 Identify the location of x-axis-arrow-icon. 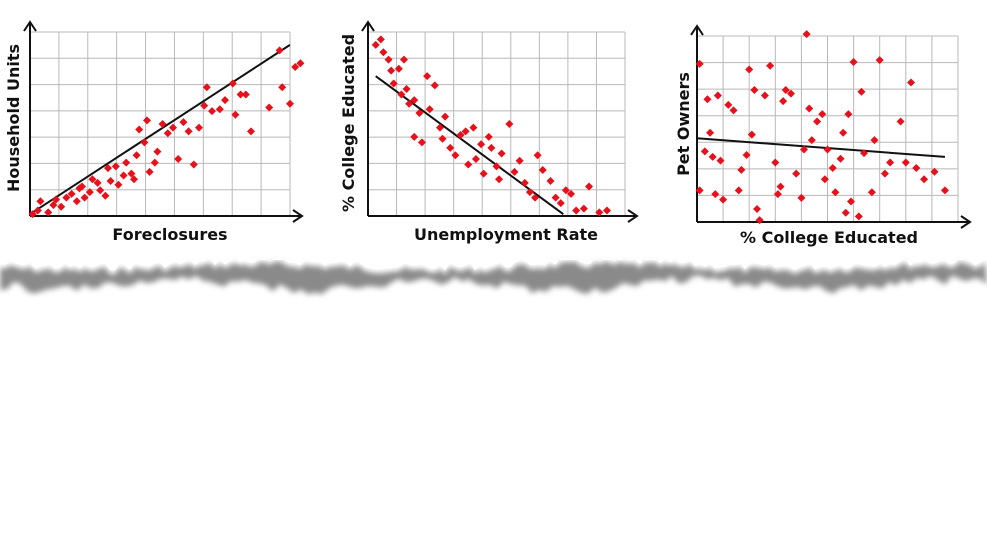
(633, 216).